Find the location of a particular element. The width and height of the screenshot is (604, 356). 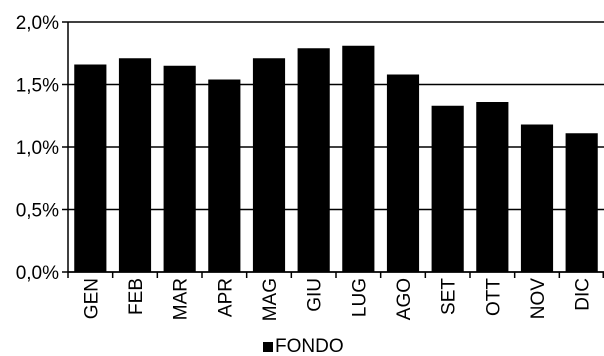

bar-mar is located at coordinates (179, 168).